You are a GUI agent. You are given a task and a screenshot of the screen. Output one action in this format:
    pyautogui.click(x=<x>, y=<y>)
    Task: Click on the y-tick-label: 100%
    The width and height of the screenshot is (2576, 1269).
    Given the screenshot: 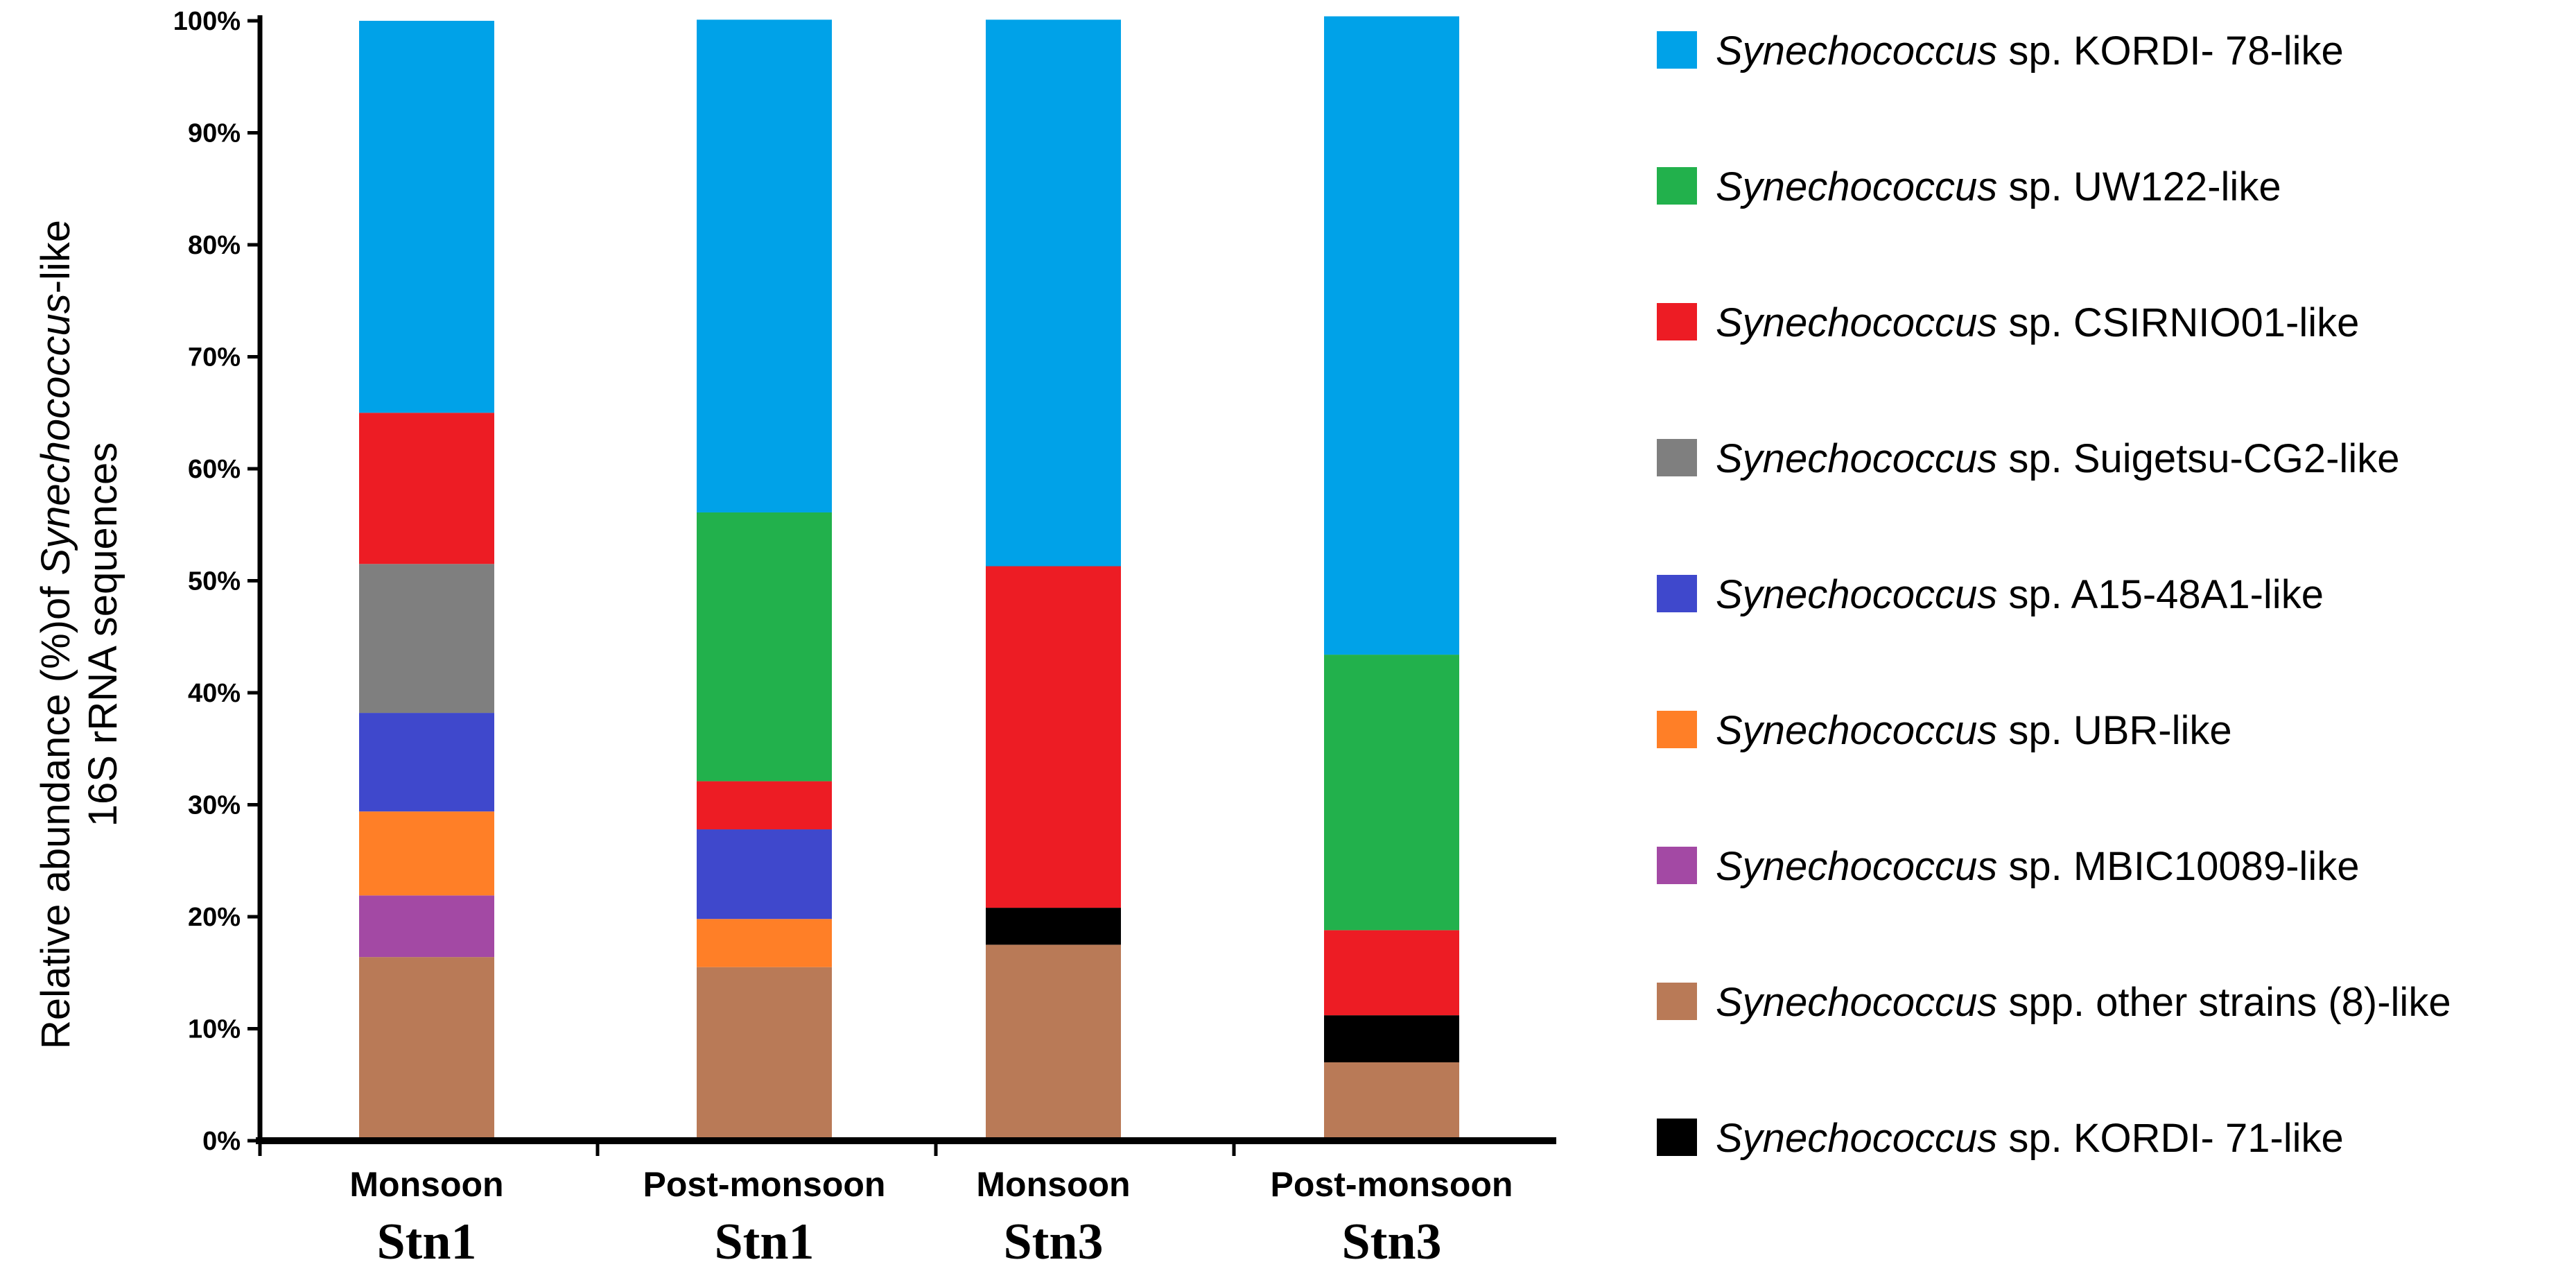 What is the action you would take?
    pyautogui.click(x=207, y=22)
    